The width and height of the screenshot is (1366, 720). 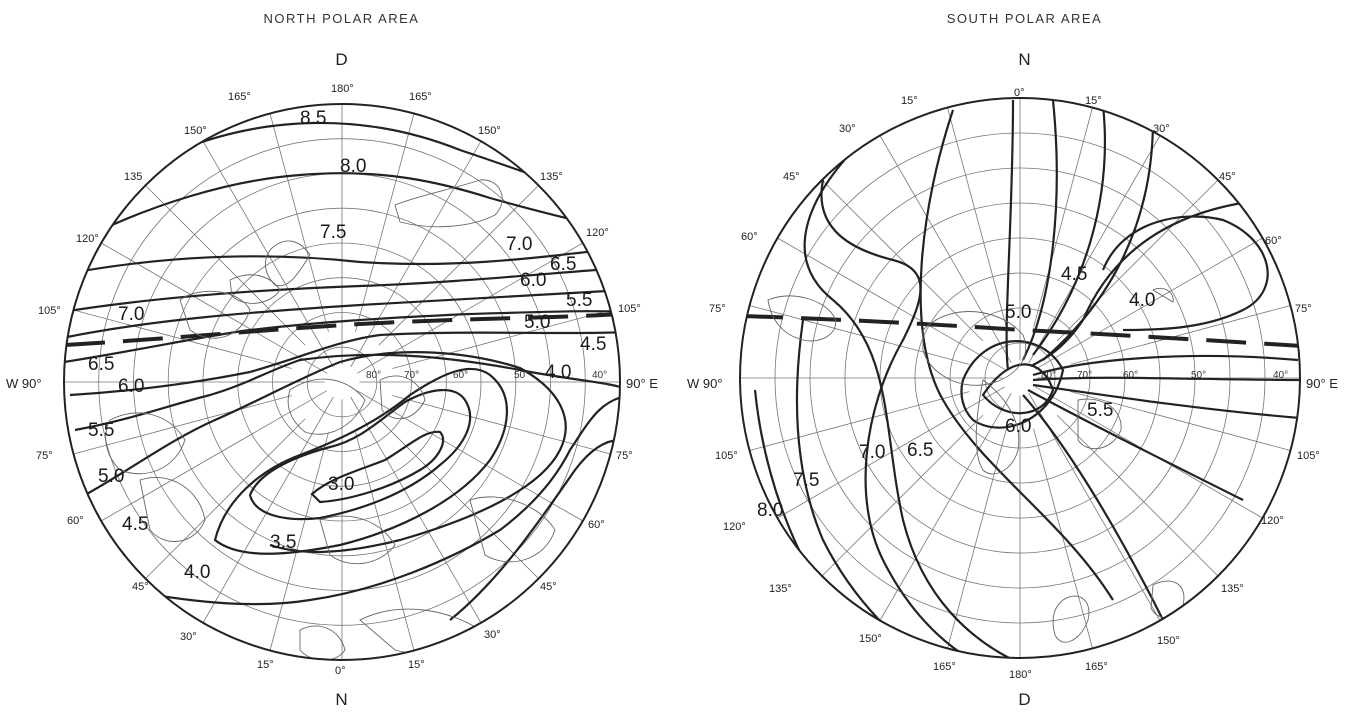 I want to click on contour-value: 3.0, so click(x=341, y=484).